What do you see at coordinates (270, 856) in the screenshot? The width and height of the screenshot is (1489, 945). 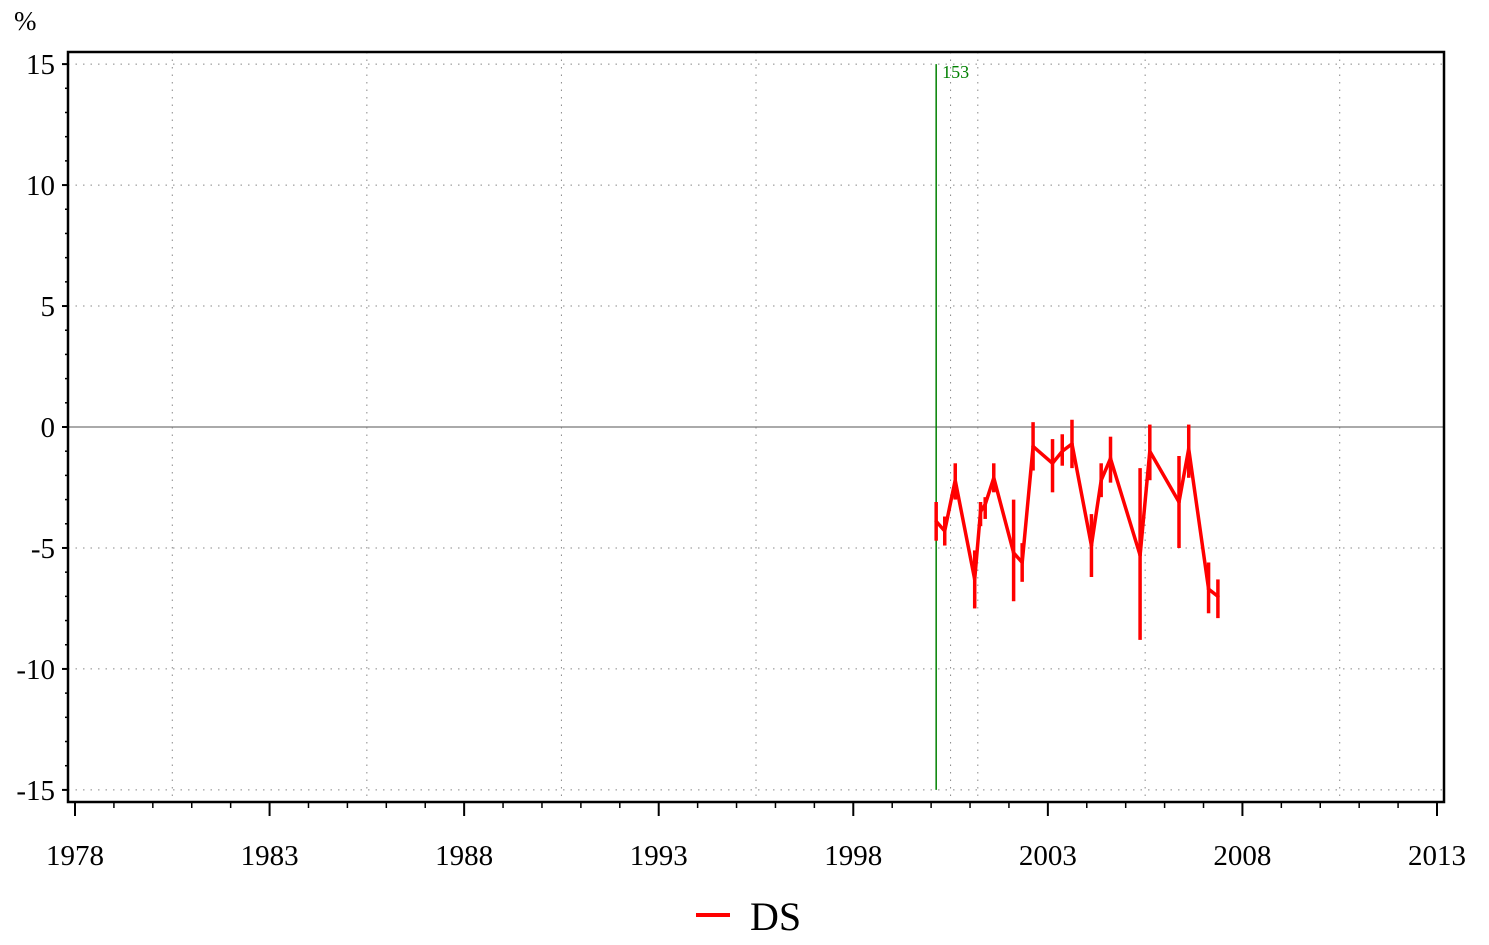 I see `x-tick-label: 1983` at bounding box center [270, 856].